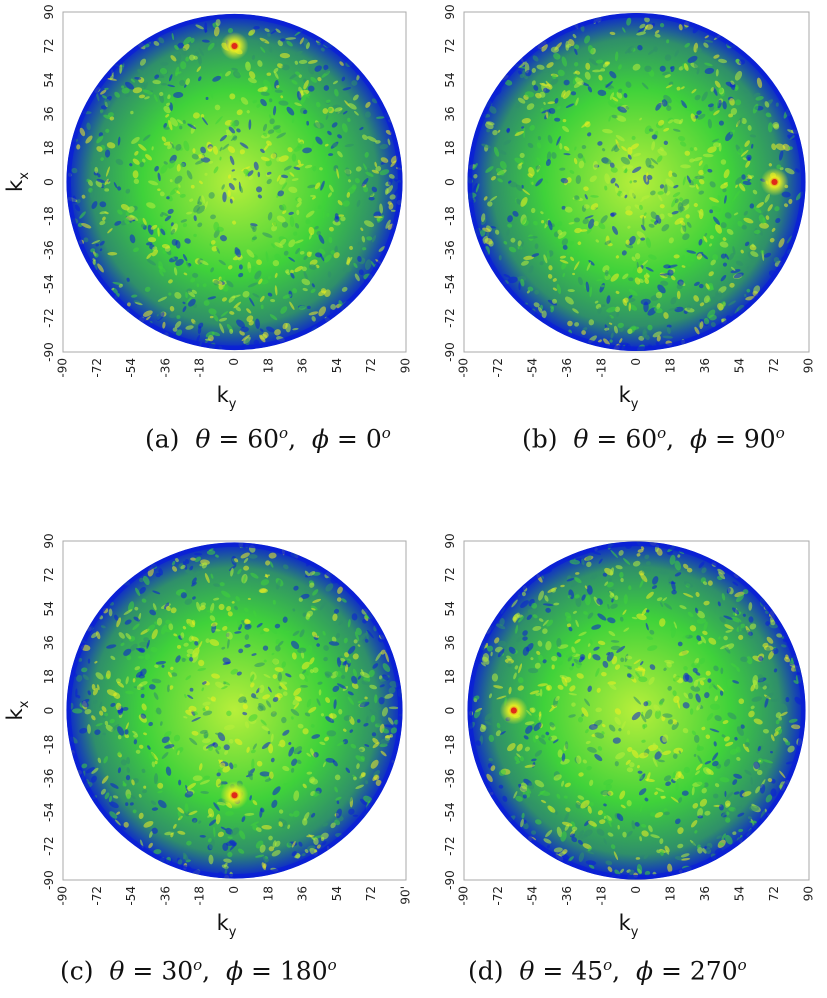 The height and width of the screenshot is (998, 827). I want to click on phi-value: 0, so click(373, 439).